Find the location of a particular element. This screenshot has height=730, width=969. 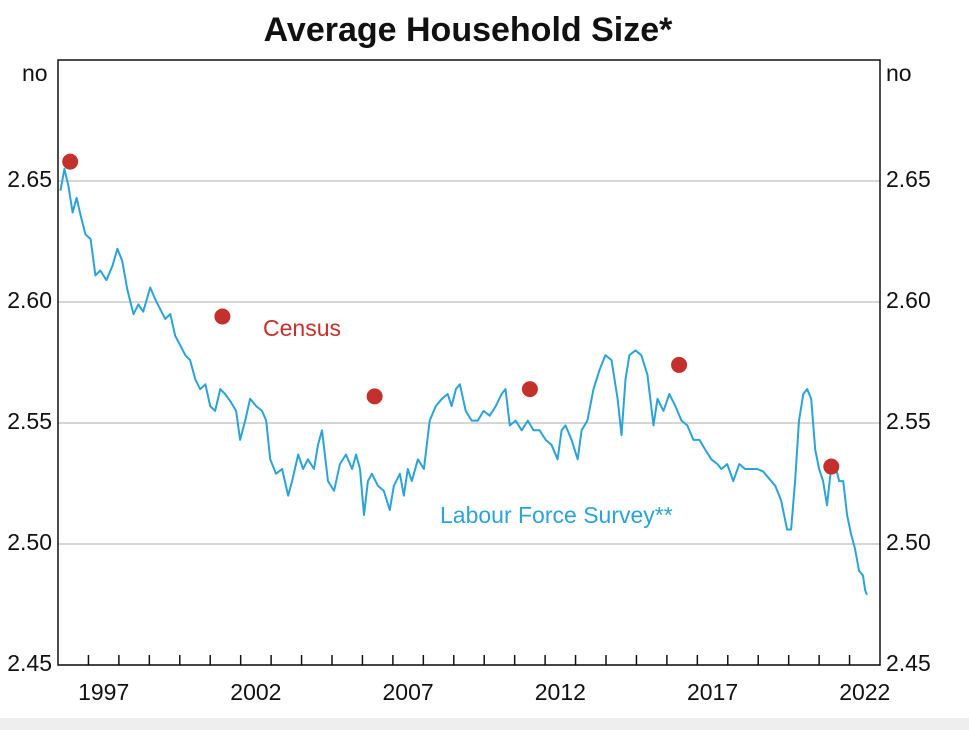

series-label: Labour Force Survey** is located at coordinates (556, 515).